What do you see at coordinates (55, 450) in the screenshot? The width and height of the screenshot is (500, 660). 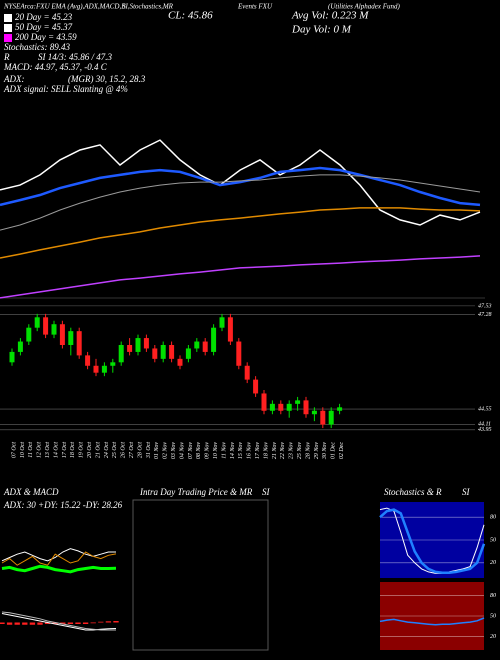 I see `x-tick-label: 14 Oct` at bounding box center [55, 450].